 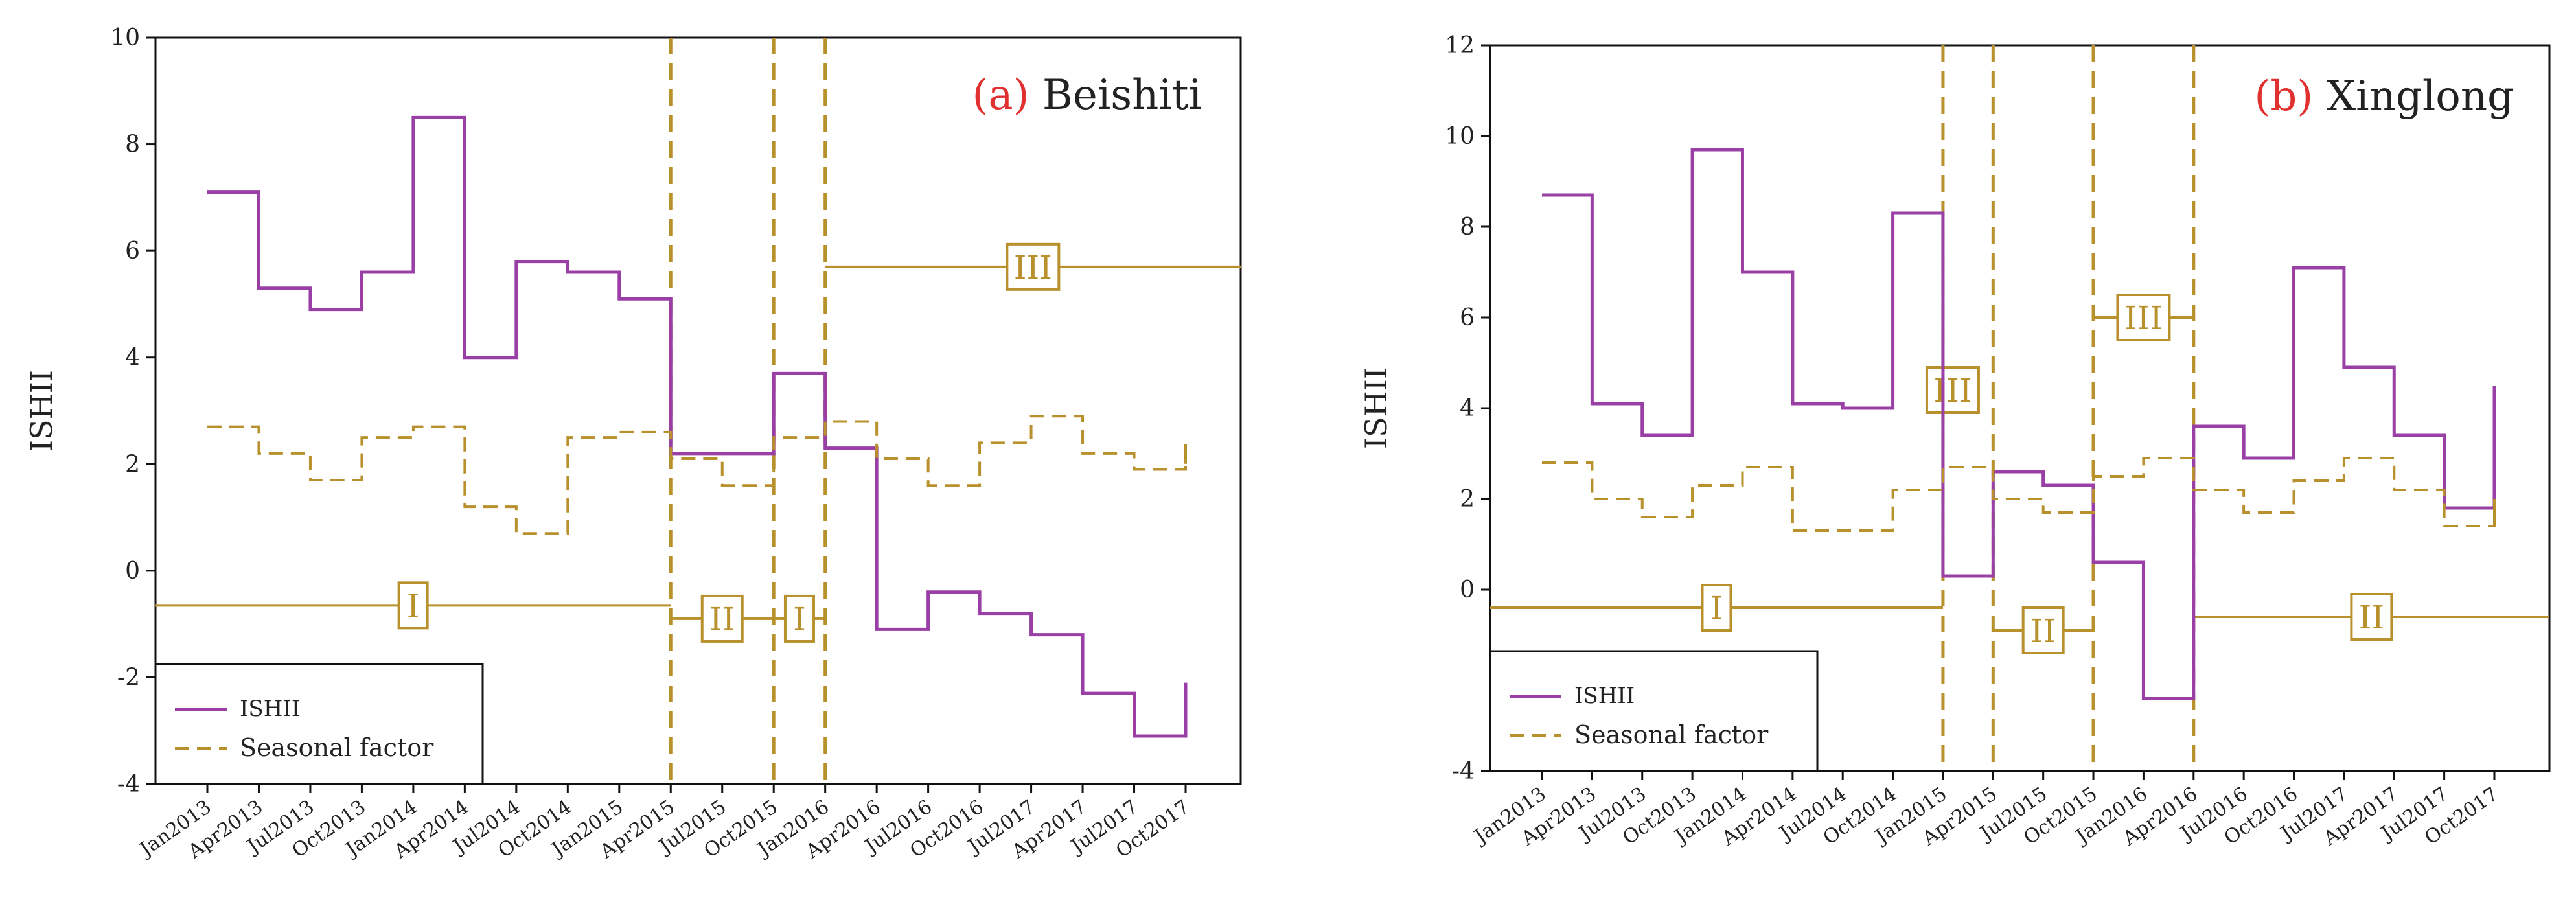 What do you see at coordinates (1460, 45) in the screenshot?
I see `y-tick-label: 12` at bounding box center [1460, 45].